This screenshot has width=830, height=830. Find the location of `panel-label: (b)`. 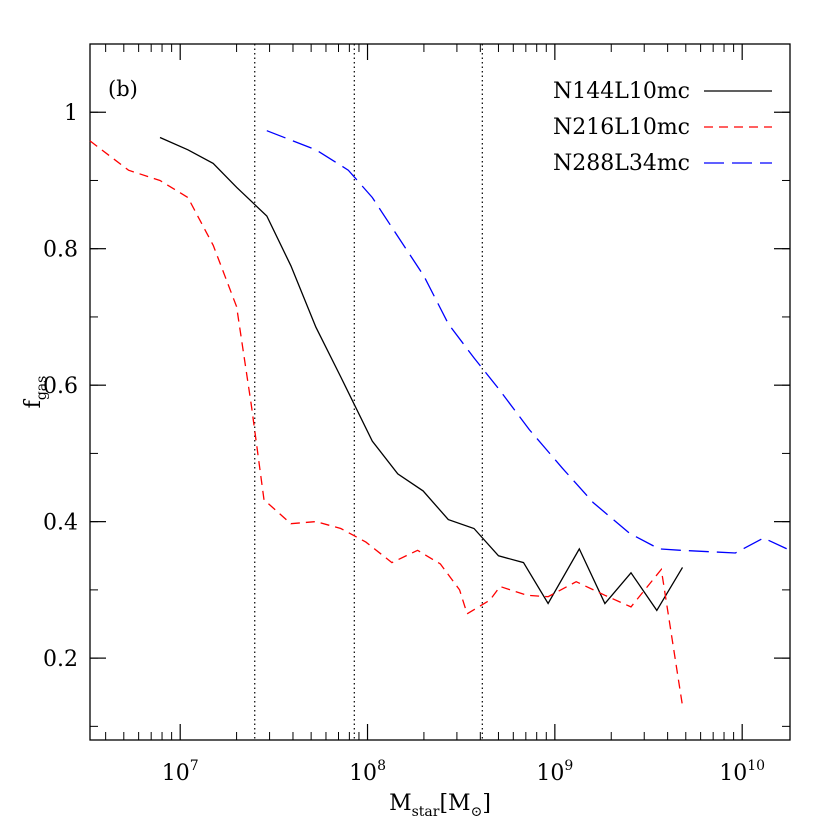

panel-label: (b) is located at coordinates (123, 89).